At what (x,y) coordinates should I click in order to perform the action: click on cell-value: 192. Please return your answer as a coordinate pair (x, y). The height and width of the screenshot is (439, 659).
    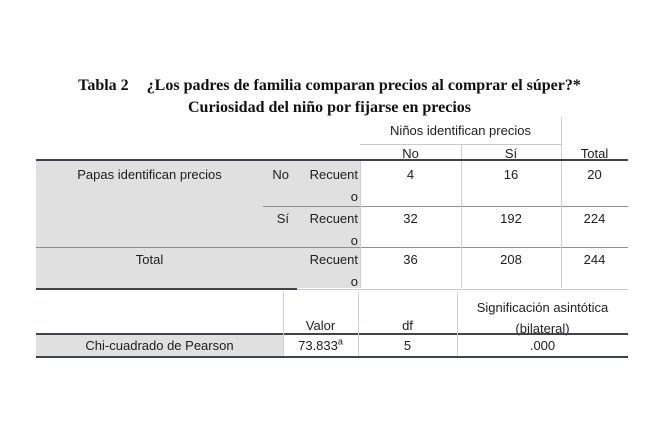
    Looking at the image, I should click on (511, 218).